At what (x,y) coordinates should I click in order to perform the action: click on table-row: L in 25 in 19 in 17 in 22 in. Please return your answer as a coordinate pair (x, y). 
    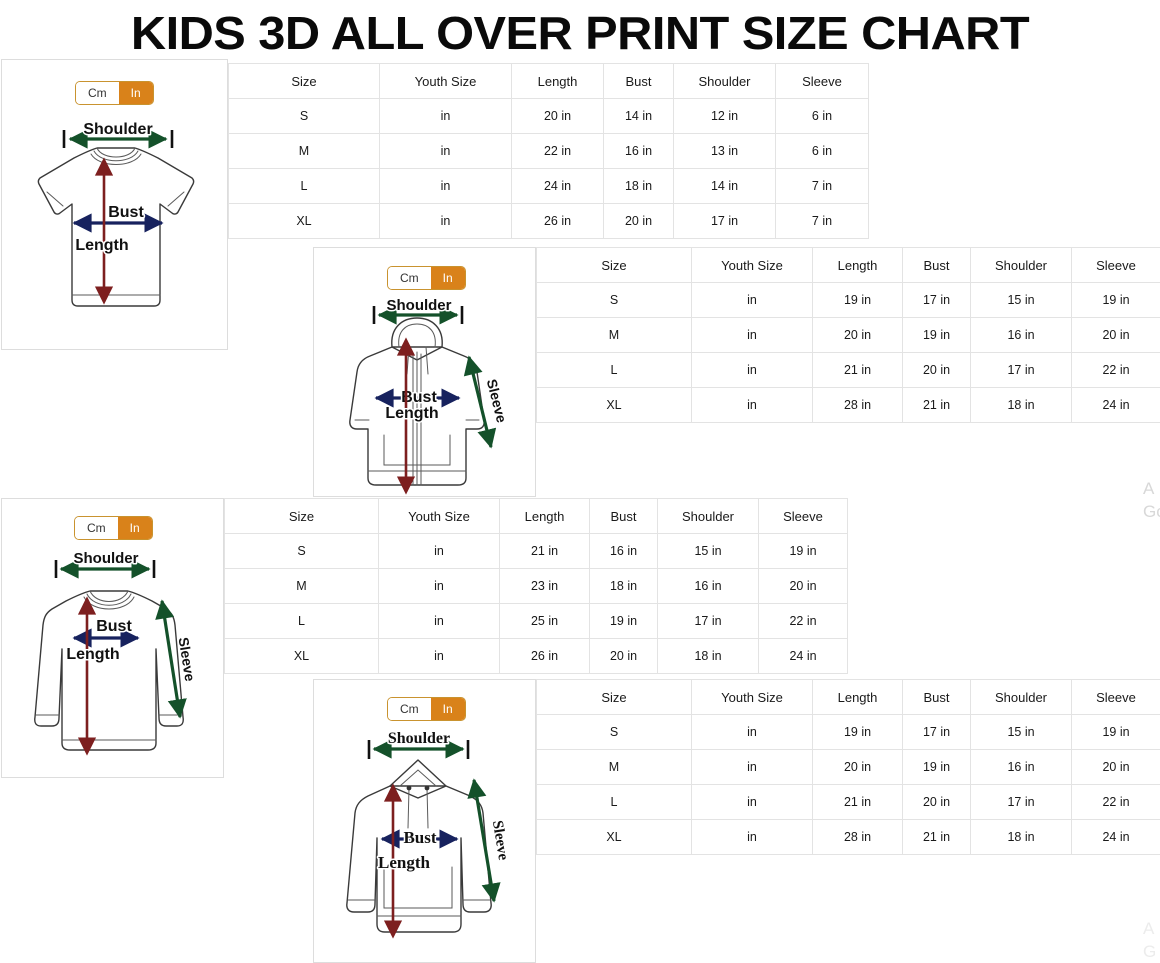
    Looking at the image, I should click on (536, 621).